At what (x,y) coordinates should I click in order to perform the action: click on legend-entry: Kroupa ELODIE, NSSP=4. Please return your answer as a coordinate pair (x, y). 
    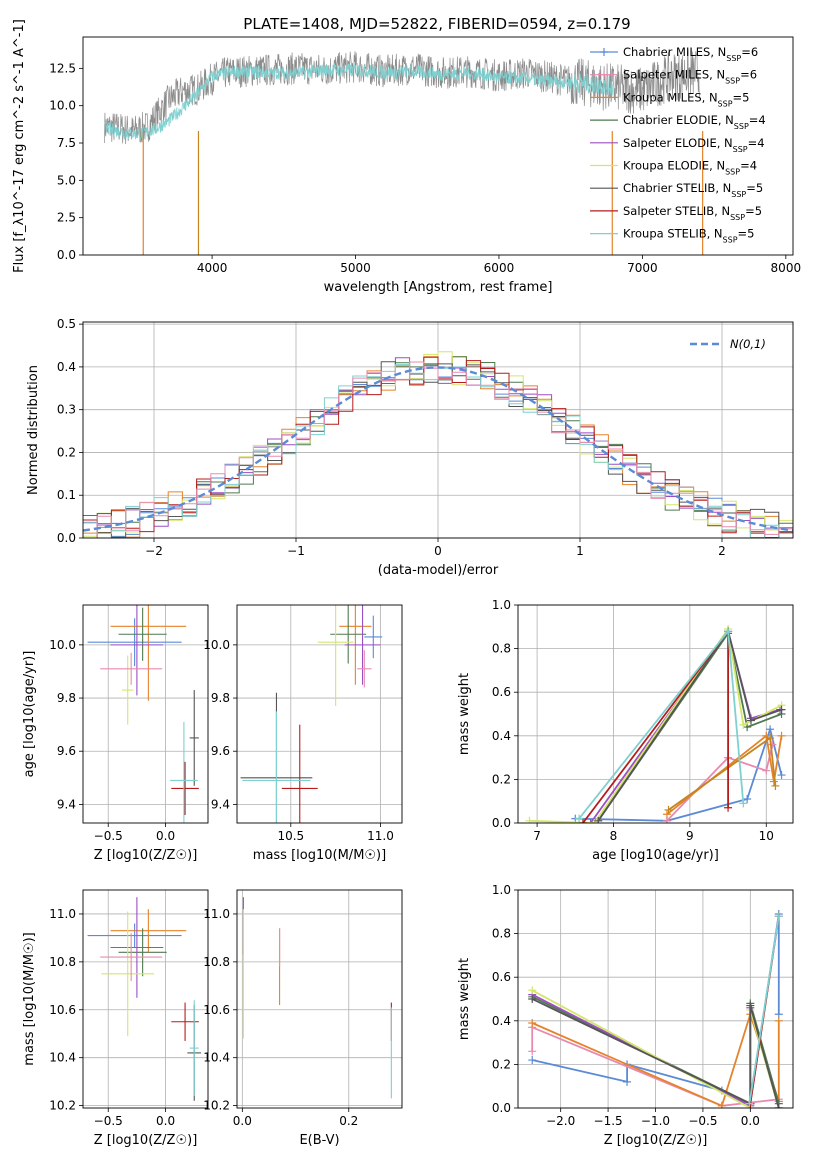
    Looking at the image, I should click on (673, 168).